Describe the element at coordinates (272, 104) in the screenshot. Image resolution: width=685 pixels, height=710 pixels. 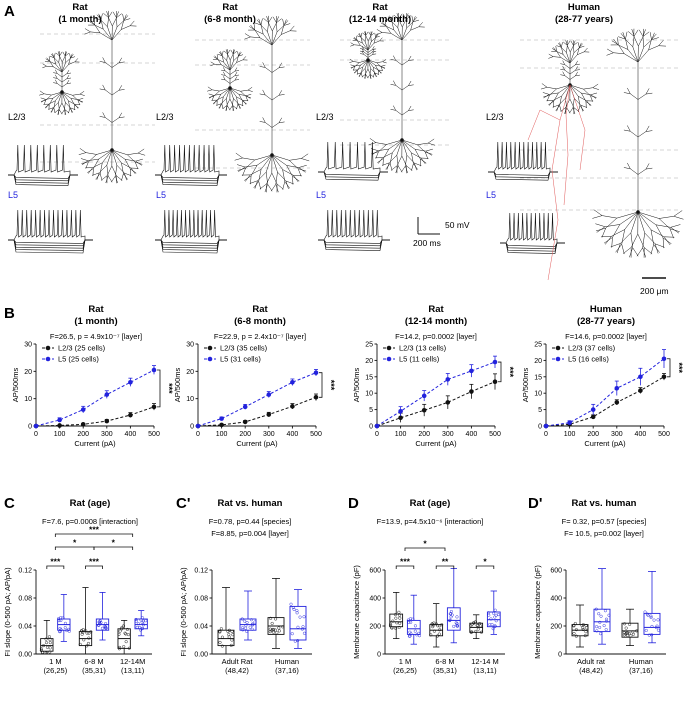
I see `neuron-l5-col2` at that location.